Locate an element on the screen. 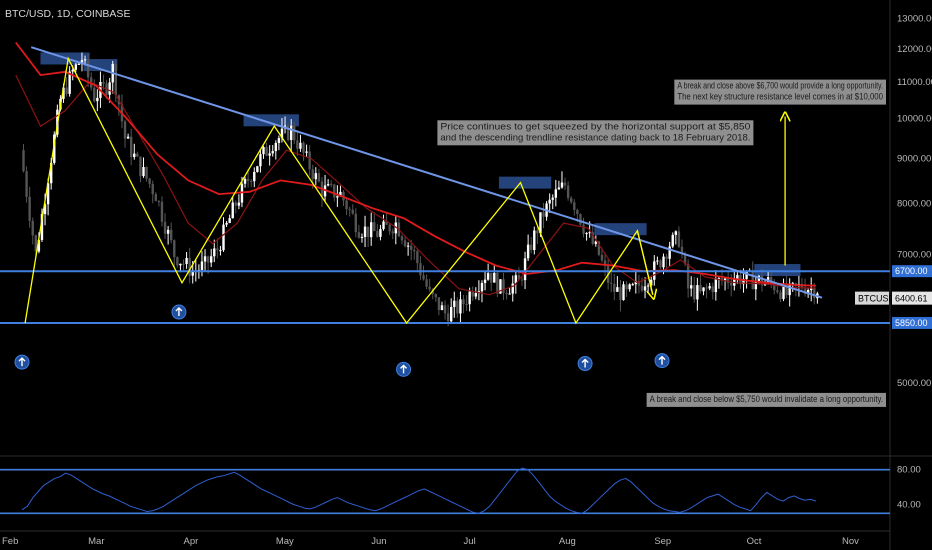  price-tick-7000: 7000.00 is located at coordinates (914, 254).